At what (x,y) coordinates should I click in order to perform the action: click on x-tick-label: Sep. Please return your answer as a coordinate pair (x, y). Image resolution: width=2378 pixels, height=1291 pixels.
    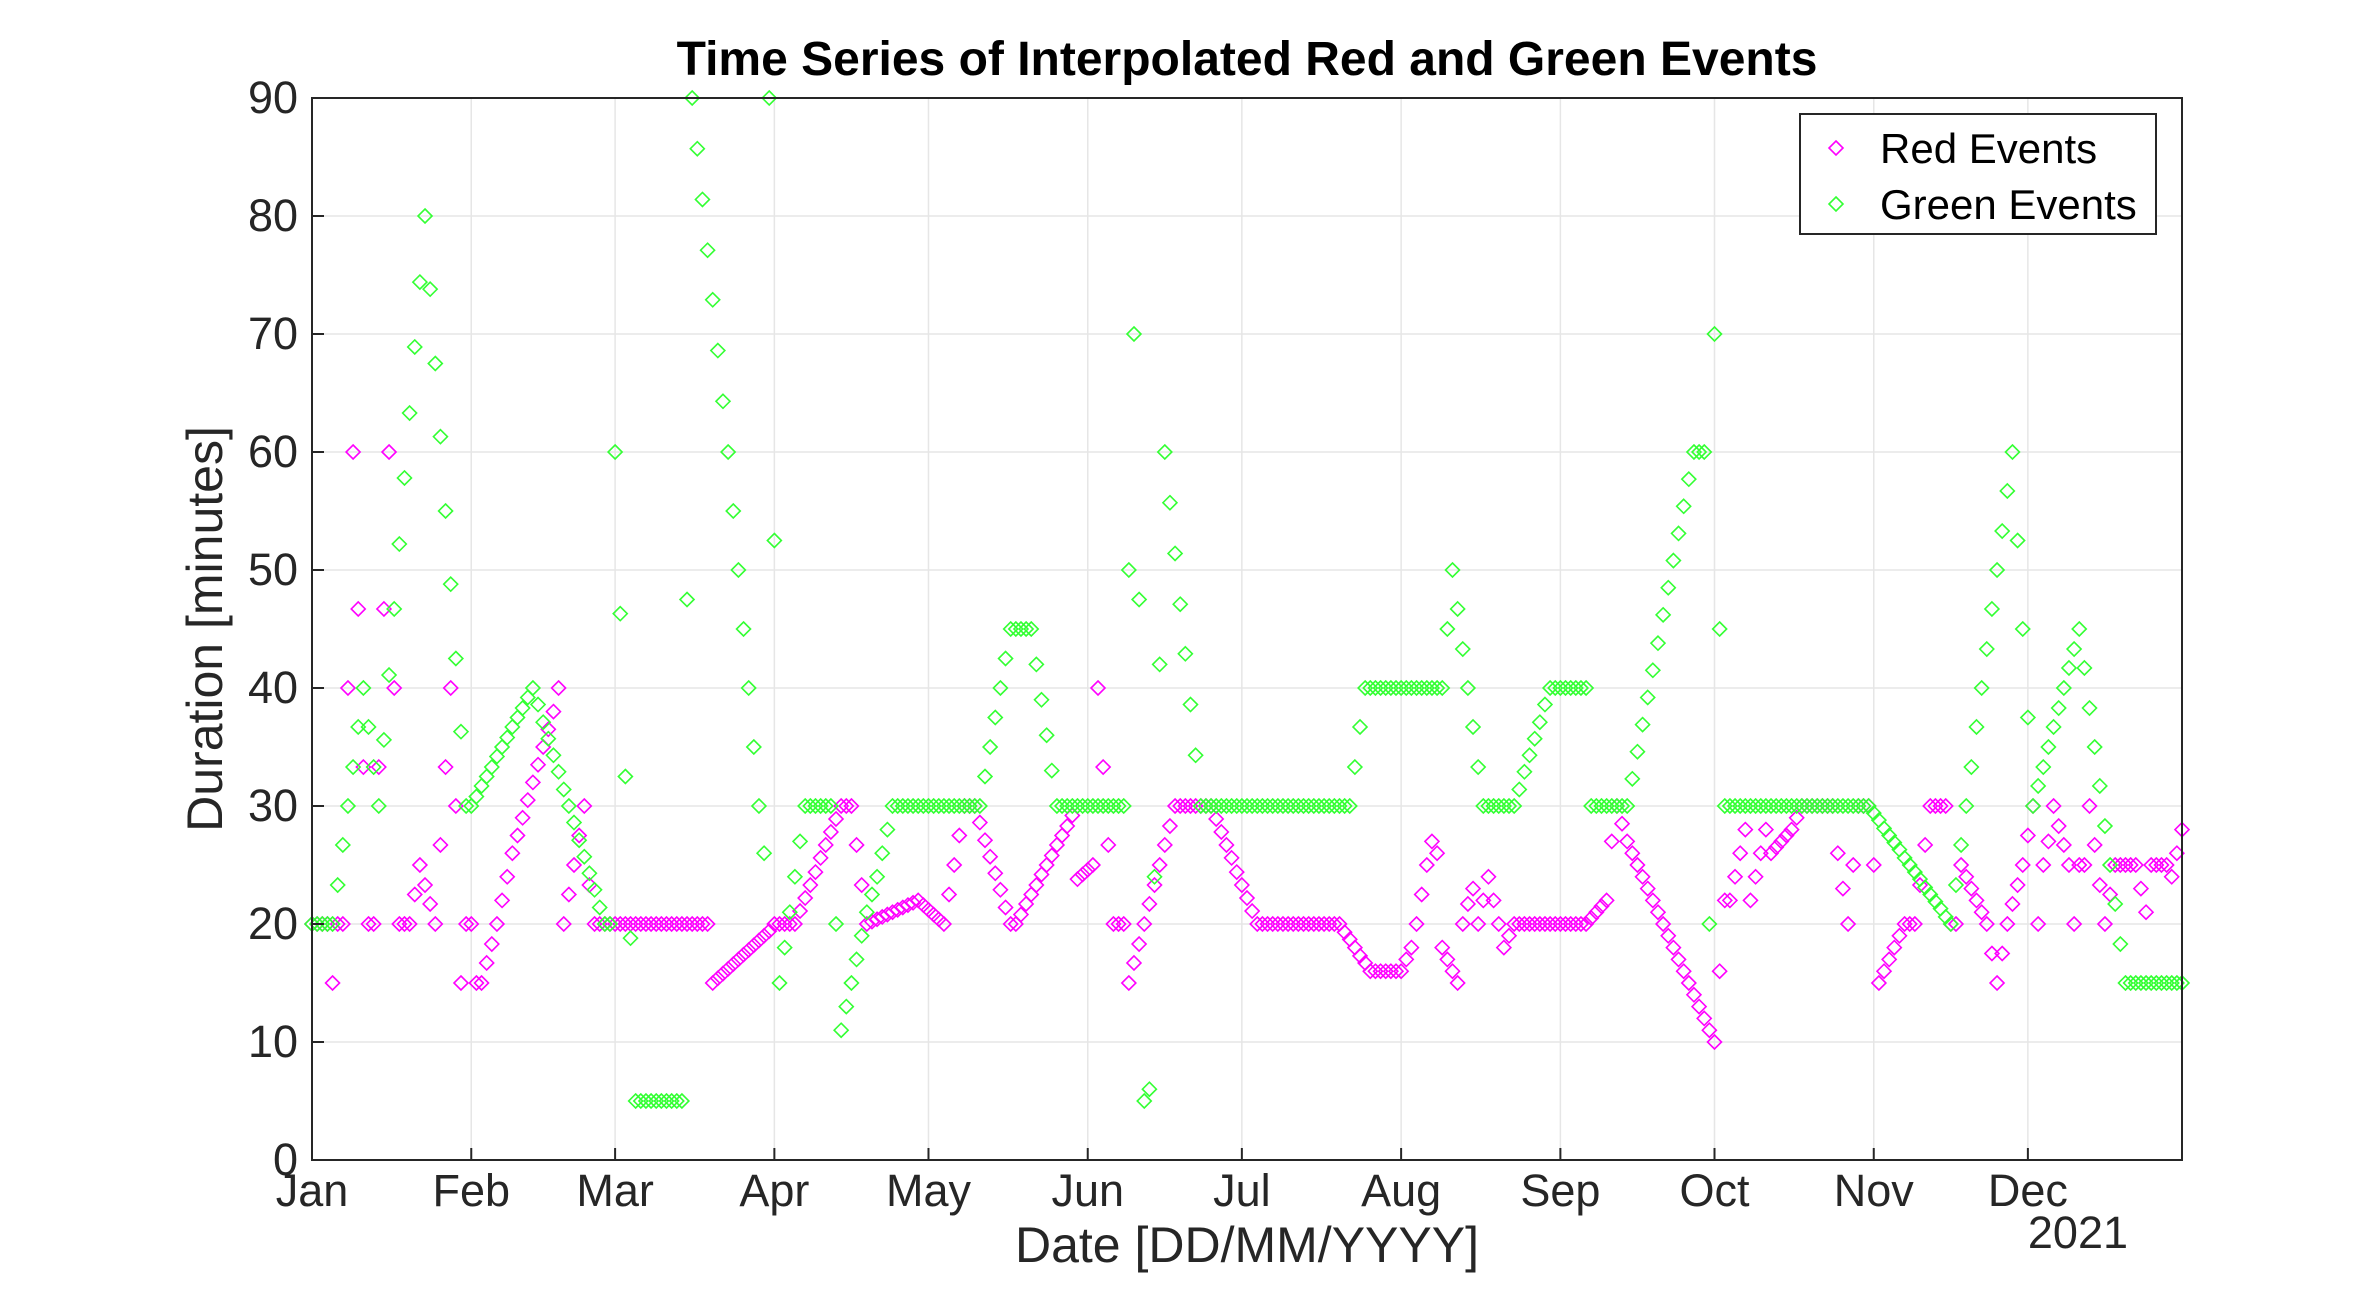
    Looking at the image, I should click on (1560, 1190).